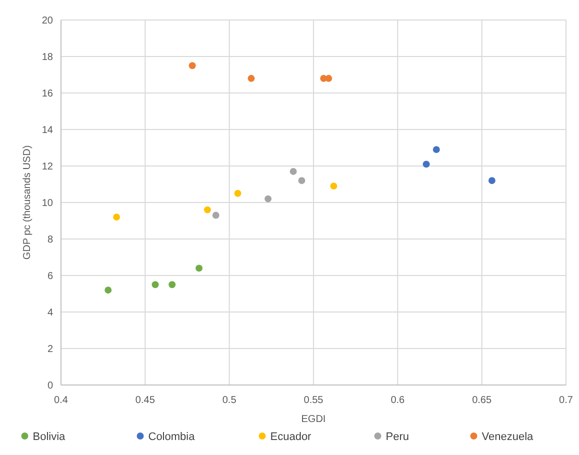 This screenshot has height=455, width=579. I want to click on x-tick-label: 0.65, so click(482, 400).